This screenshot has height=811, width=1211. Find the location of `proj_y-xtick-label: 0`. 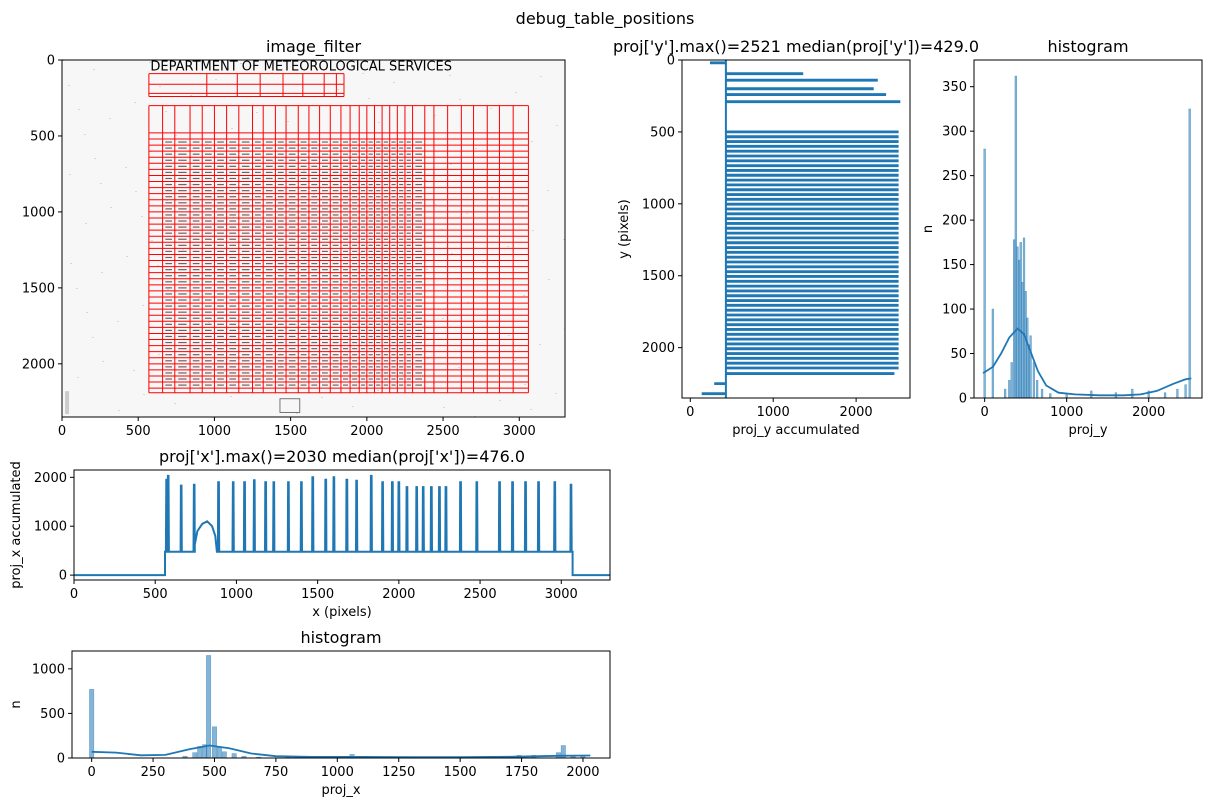

proj_y-xtick-label: 0 is located at coordinates (690, 412).